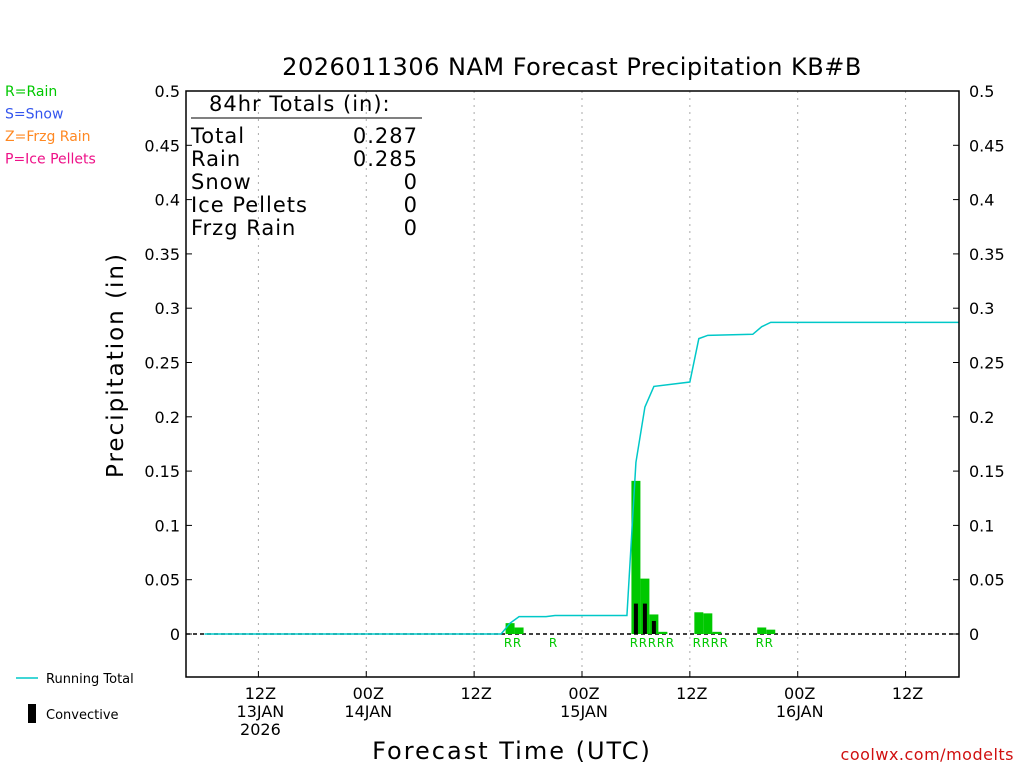 The image size is (1024, 768). I want to click on y-tick-label: 0.3, so click(167, 308).